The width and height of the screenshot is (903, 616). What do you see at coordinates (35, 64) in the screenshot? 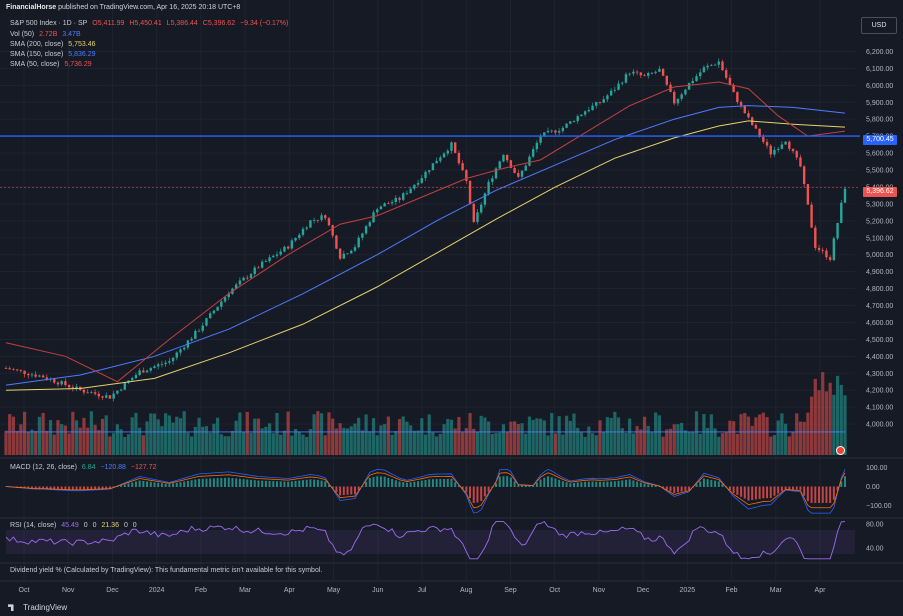
I see `sma50-label: SMA (50, close)` at bounding box center [35, 64].